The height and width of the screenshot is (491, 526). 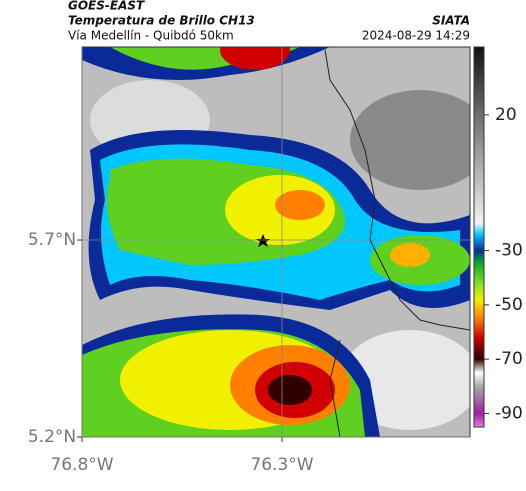 What do you see at coordinates (151, 36) in the screenshot?
I see `region: Vía Medellín - Quibdó 50km` at bounding box center [151, 36].